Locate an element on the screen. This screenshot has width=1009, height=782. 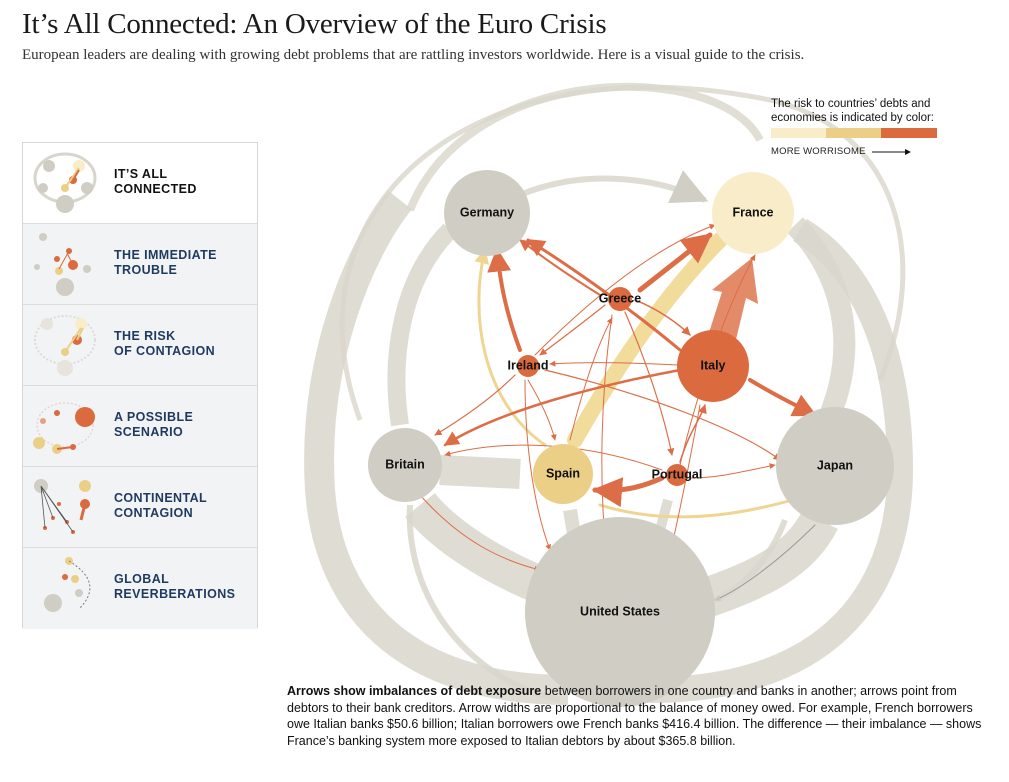
arrow-italy-to-britain is located at coordinates (562, 407).